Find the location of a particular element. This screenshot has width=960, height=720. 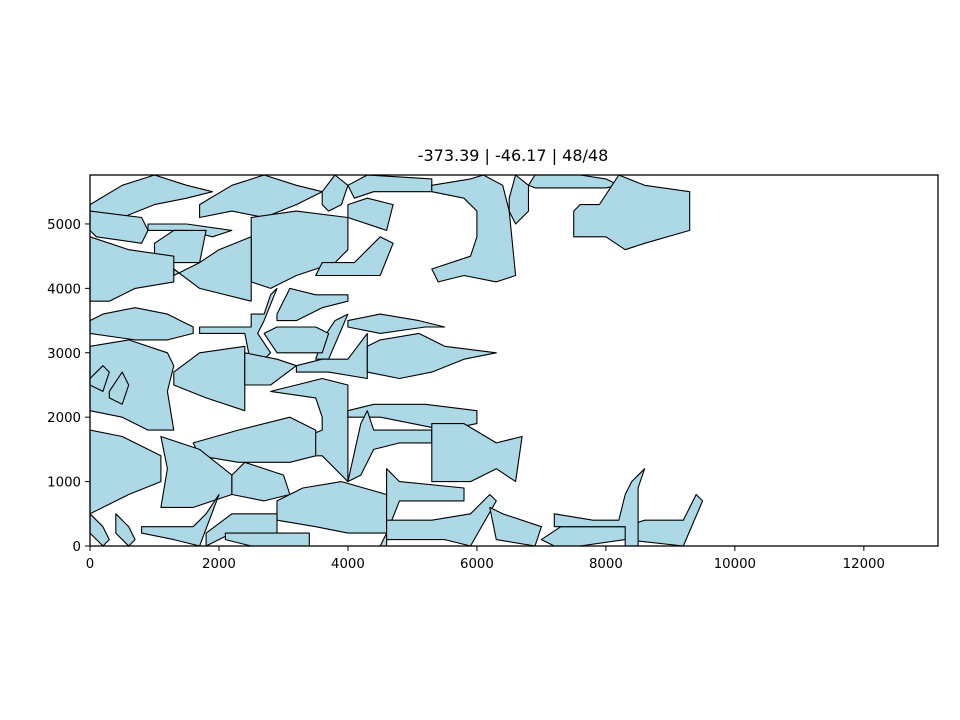

y-tick-label: 1000 is located at coordinates (64, 483).